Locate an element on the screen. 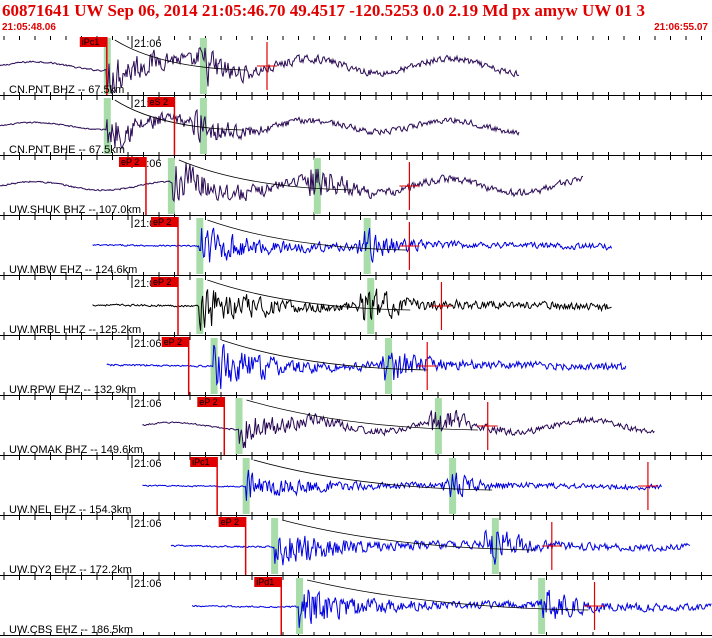 The image size is (712, 638). station-label: UW.MRBL HHZ -- 125.2km is located at coordinates (75, 330).